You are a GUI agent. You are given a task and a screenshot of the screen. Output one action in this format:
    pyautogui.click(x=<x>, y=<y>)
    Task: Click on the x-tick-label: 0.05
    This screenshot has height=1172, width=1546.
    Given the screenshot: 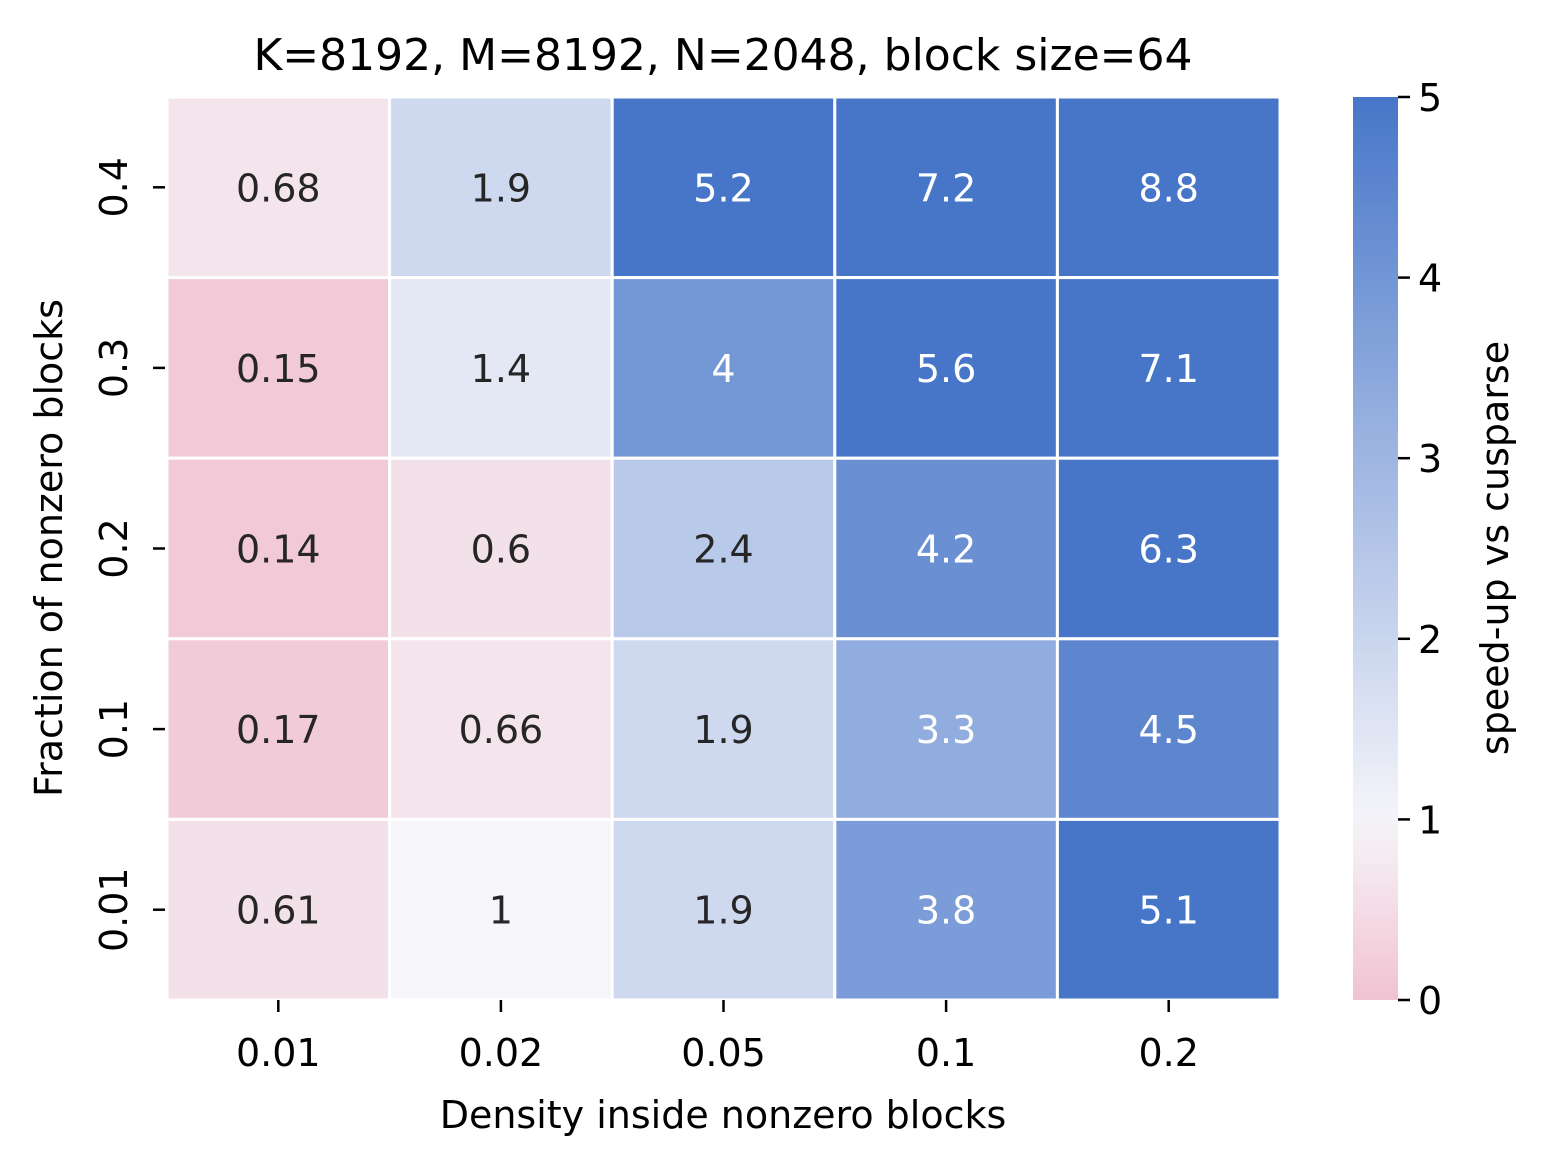 What is the action you would take?
    pyautogui.click(x=723, y=1053)
    